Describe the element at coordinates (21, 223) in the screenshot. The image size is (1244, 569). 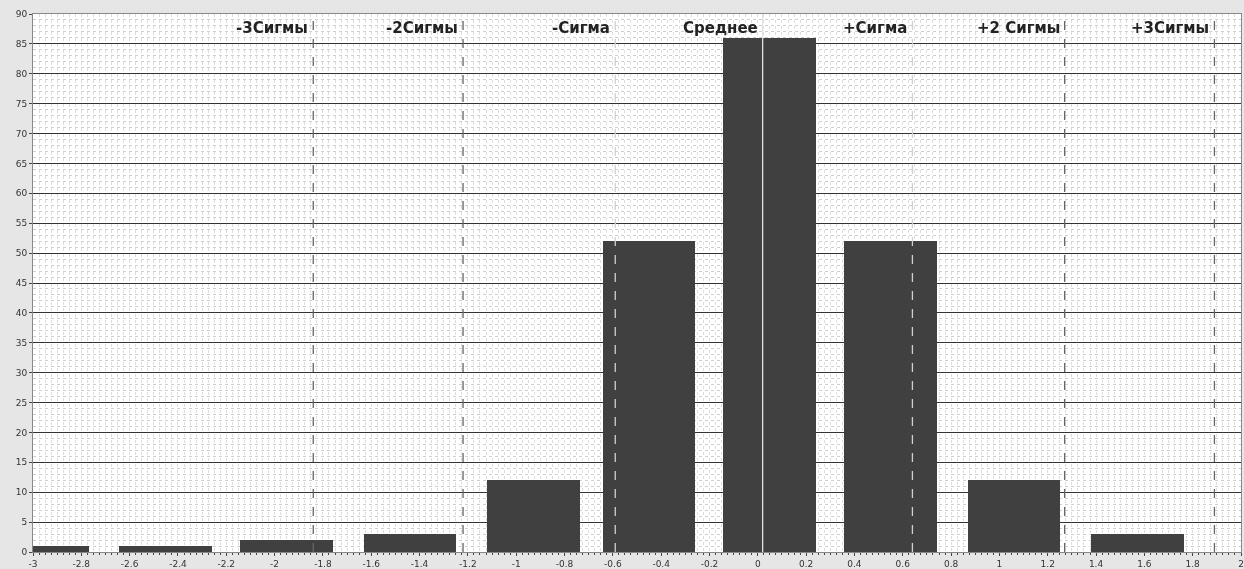
I see `y-tick-label: 55` at that location.